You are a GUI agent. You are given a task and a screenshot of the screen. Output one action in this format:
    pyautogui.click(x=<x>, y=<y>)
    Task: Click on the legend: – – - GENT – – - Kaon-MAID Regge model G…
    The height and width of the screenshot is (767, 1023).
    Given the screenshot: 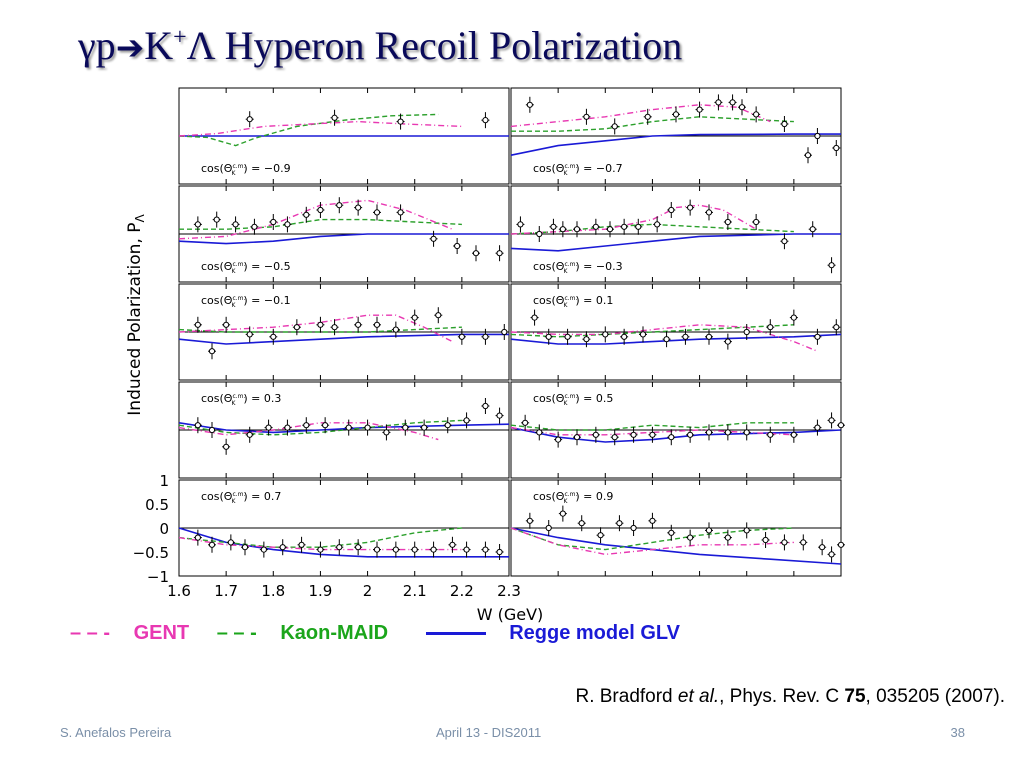 What is the action you would take?
    pyautogui.click(x=386, y=637)
    